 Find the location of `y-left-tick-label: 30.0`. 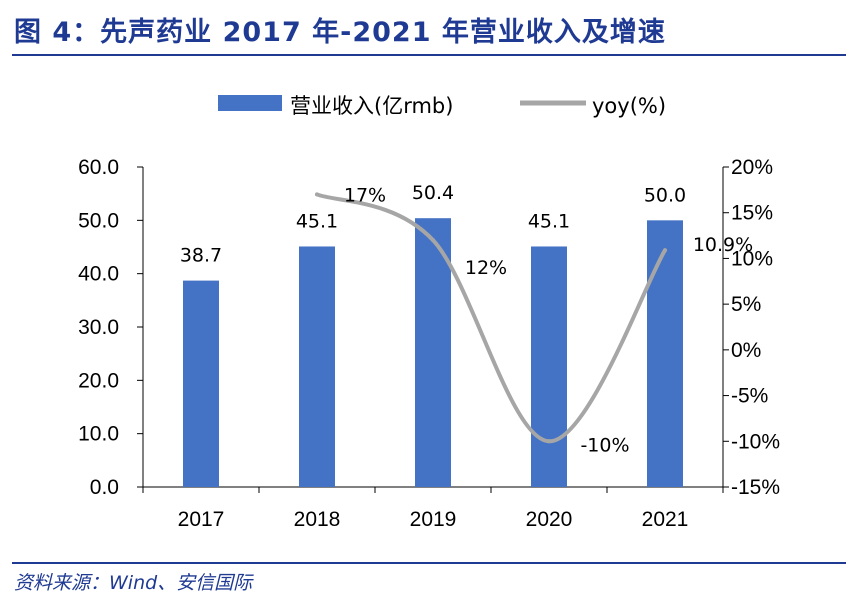

y-left-tick-label: 30.0 is located at coordinates (98, 327).